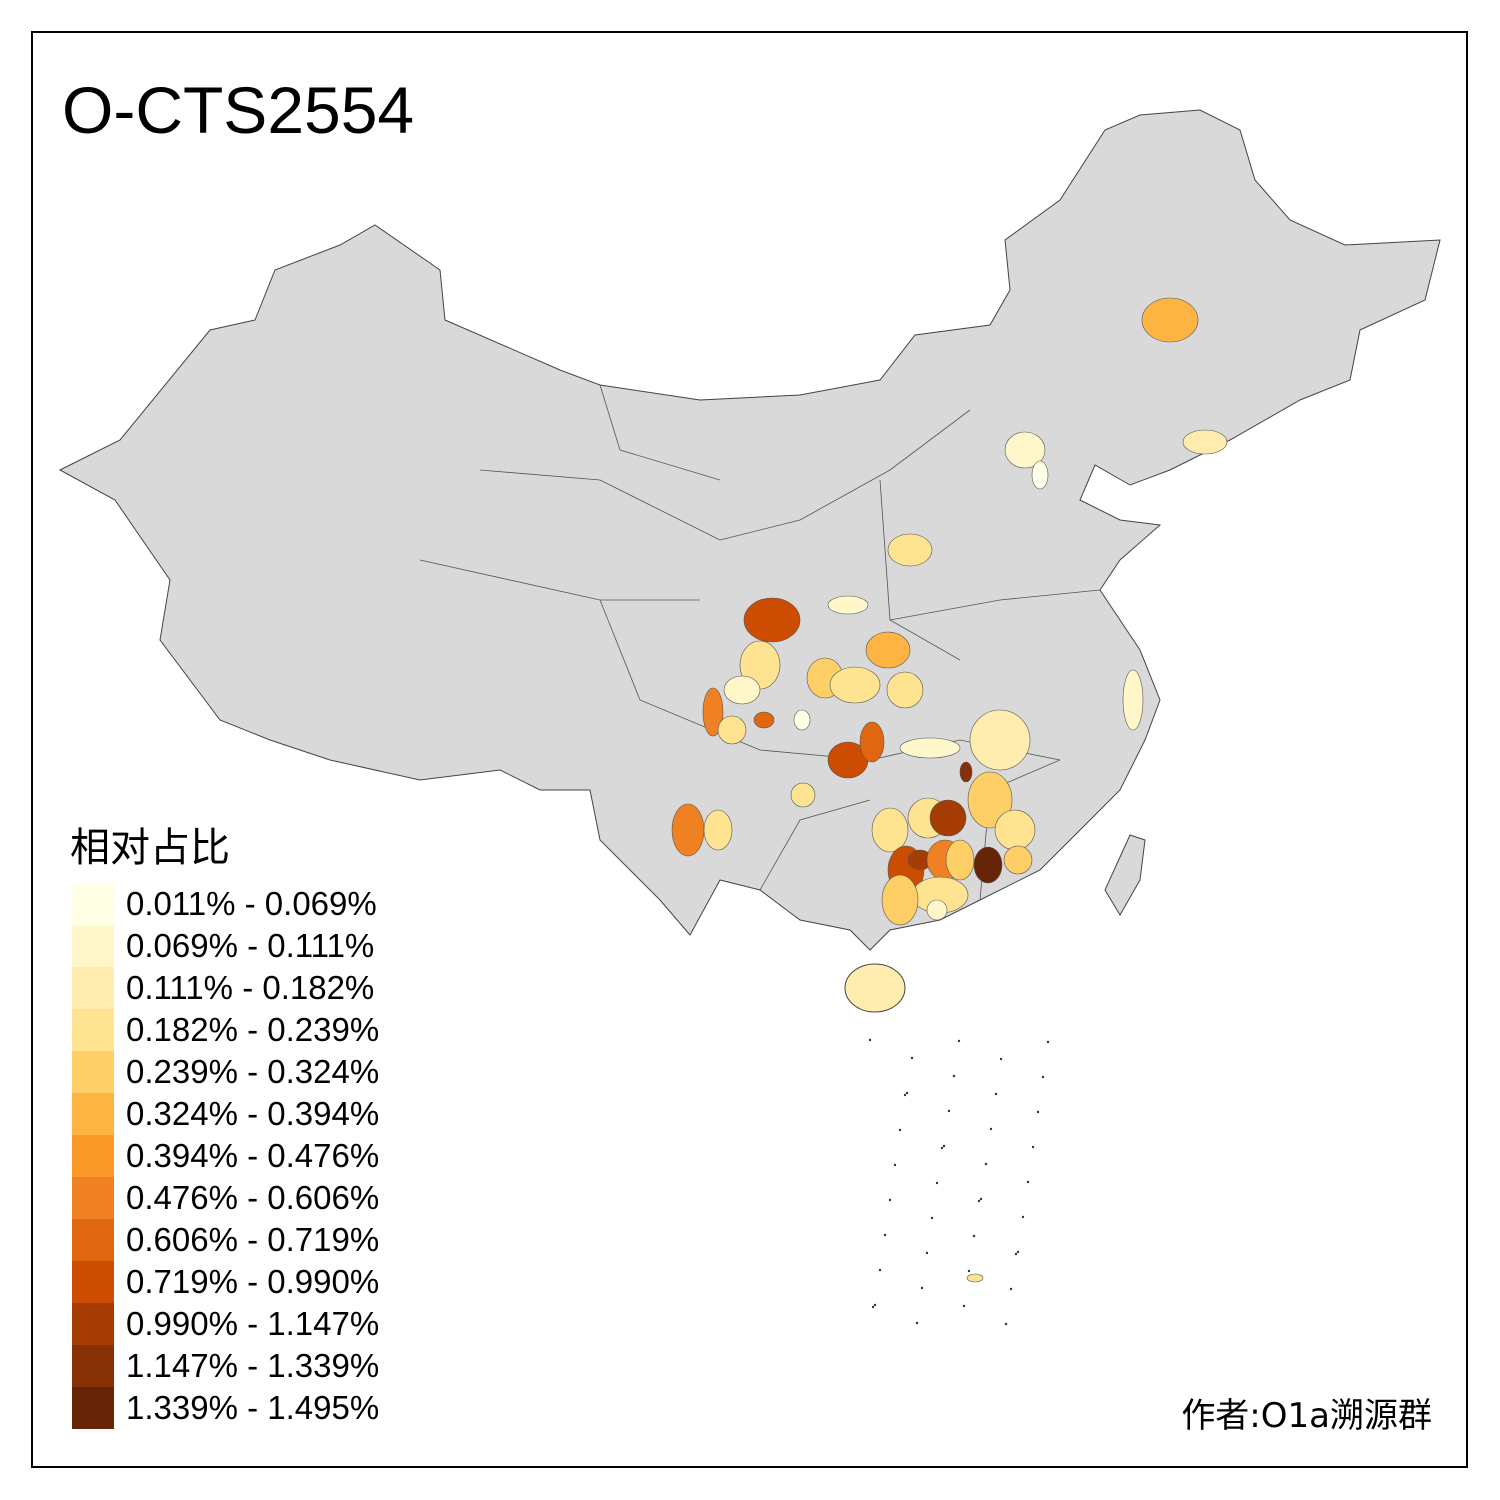 This screenshot has height=1500, width=1500. What do you see at coordinates (253, 1197) in the screenshot?
I see `legend-label: 0.476% - 0.606%` at bounding box center [253, 1197].